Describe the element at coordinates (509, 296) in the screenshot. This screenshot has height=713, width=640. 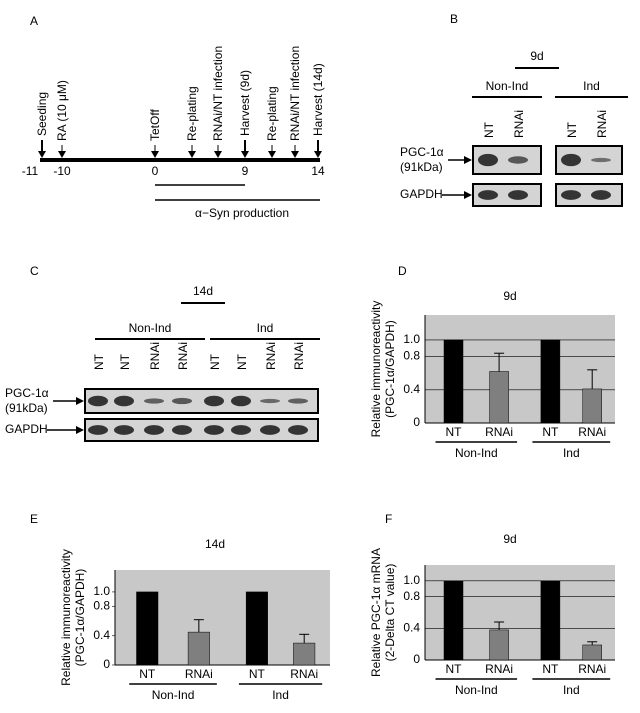
I see `chart-title: 9d` at that location.